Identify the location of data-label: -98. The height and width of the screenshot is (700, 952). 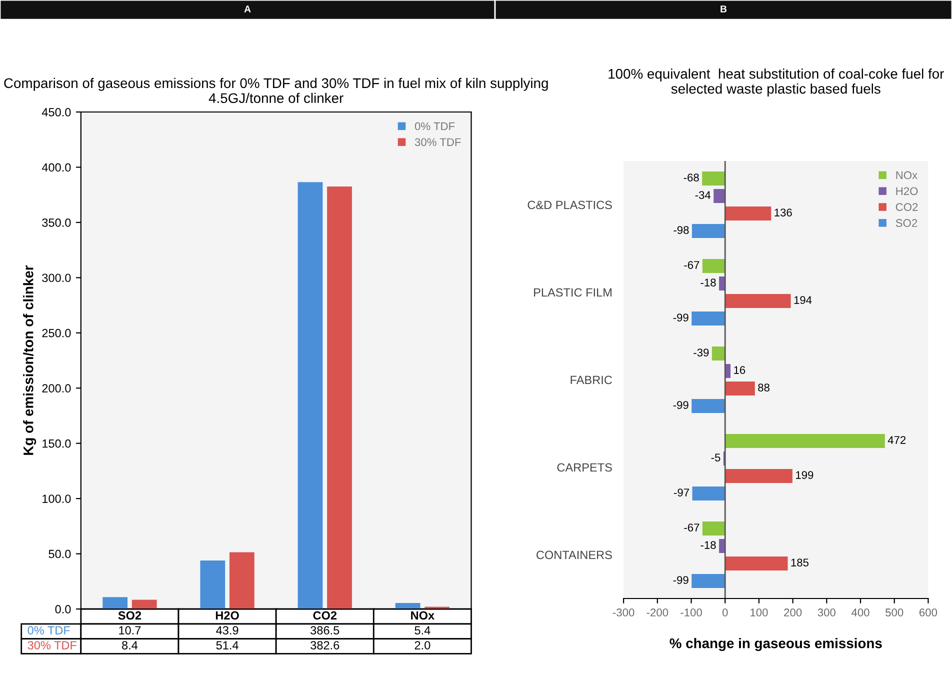
(681, 230).